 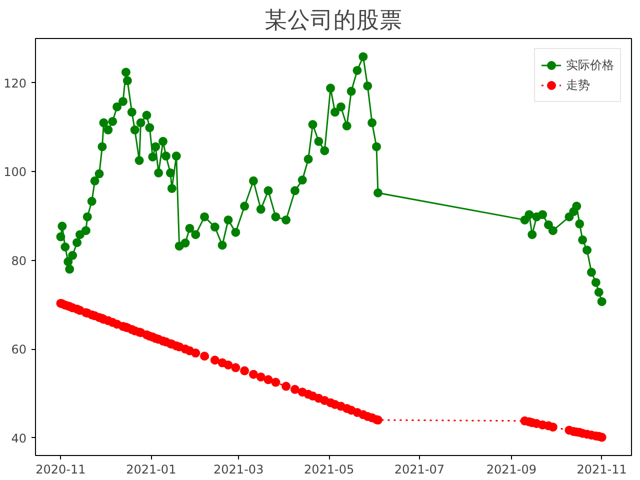 I want to click on x-tick-label: 2020-11, so click(x=61, y=469).